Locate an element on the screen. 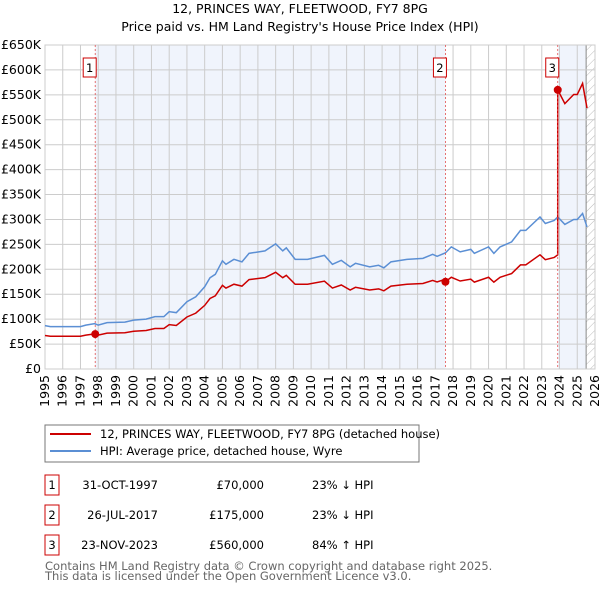  y-tick-label: £150K is located at coordinates (21, 293).